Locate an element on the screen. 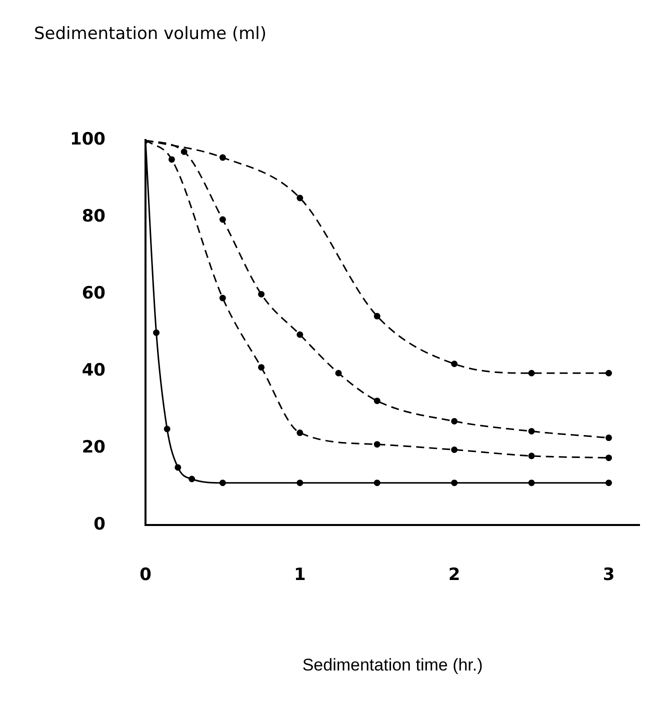 The image size is (655, 702). x-tick-label: 2 is located at coordinates (454, 574).